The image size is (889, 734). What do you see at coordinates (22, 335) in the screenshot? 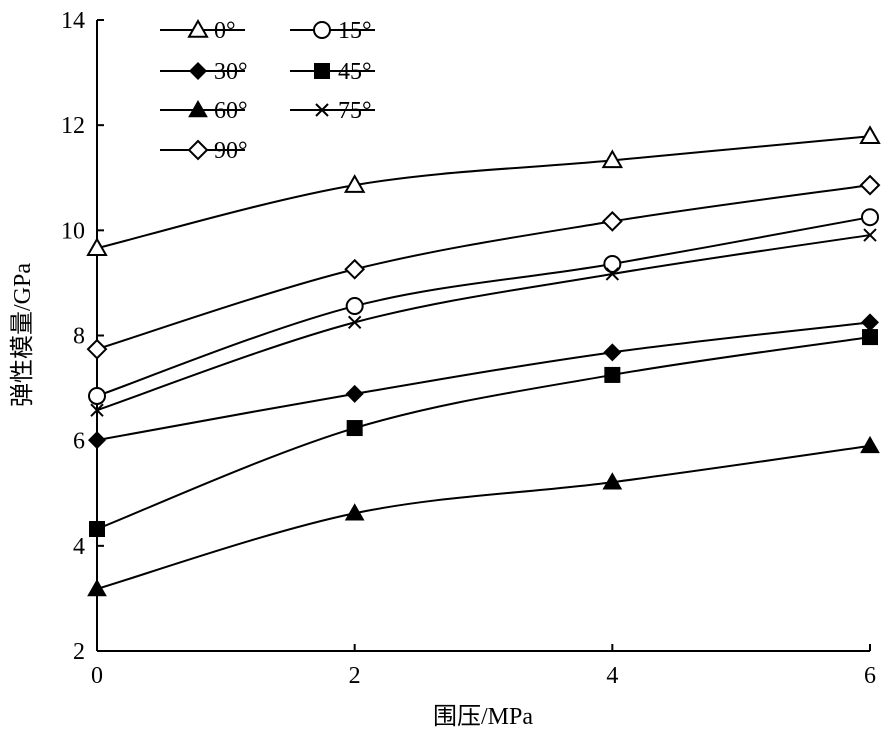
I see `y-axis-label: 弹性模量/GPa` at bounding box center [22, 335].